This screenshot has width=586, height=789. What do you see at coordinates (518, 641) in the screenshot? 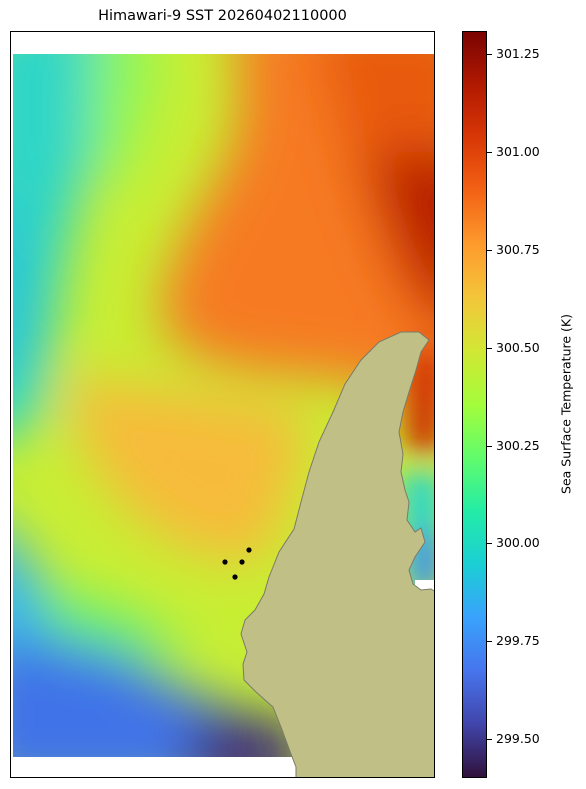
I see `colorbar-tick-label: 299.75` at bounding box center [518, 641].